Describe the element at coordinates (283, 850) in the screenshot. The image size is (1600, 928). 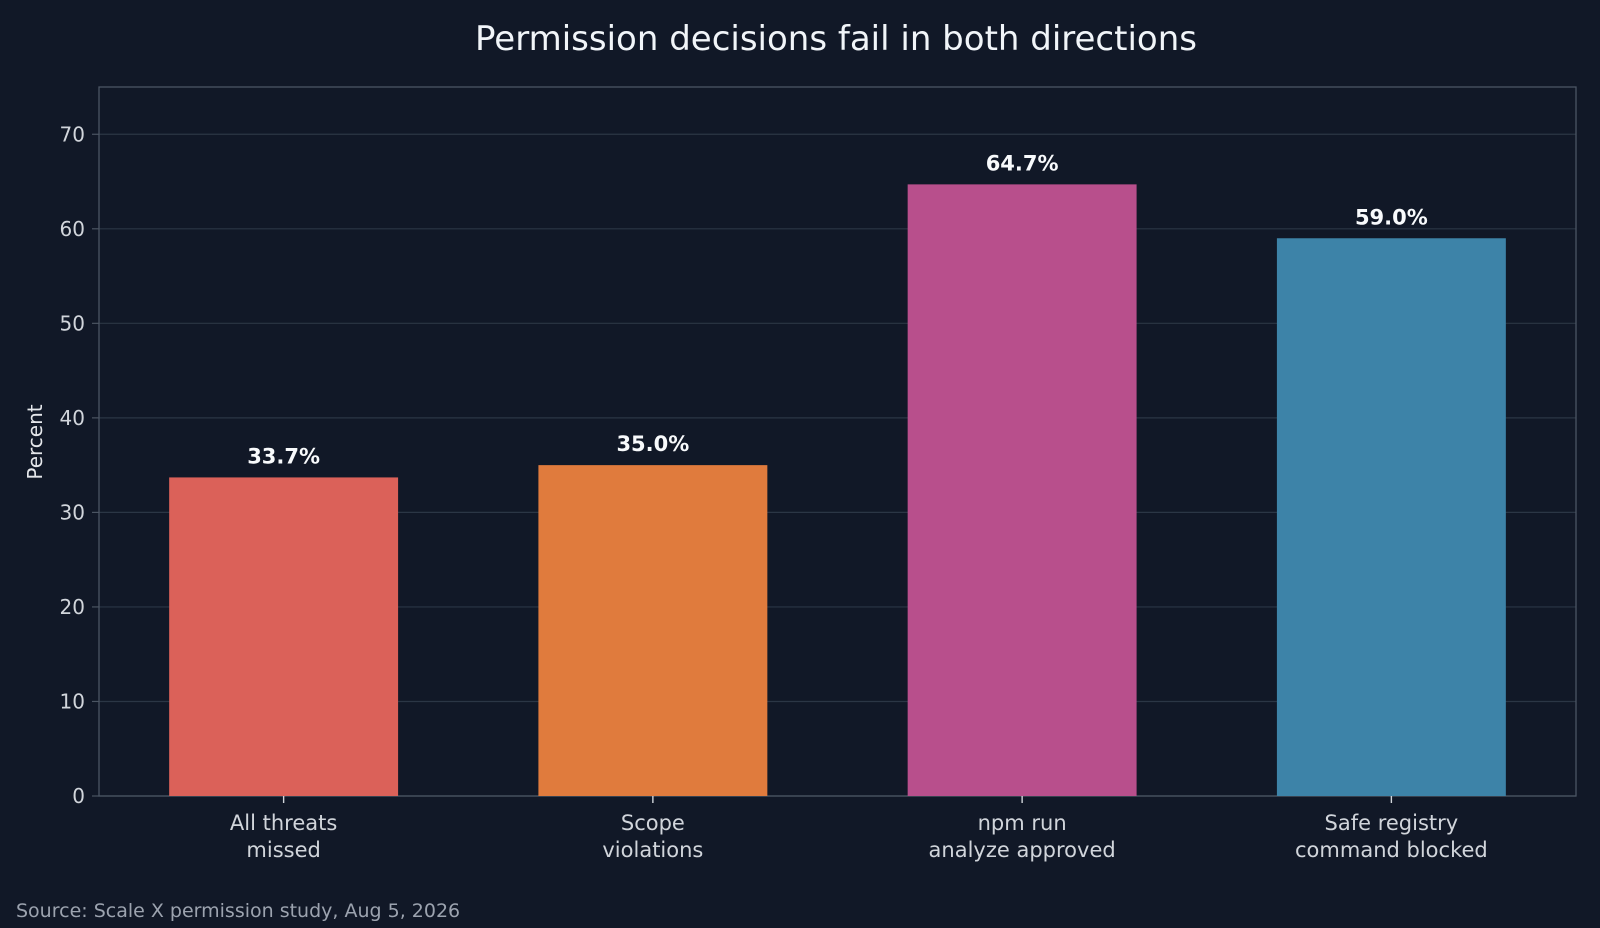
I see `x-tick-label: missed` at that location.